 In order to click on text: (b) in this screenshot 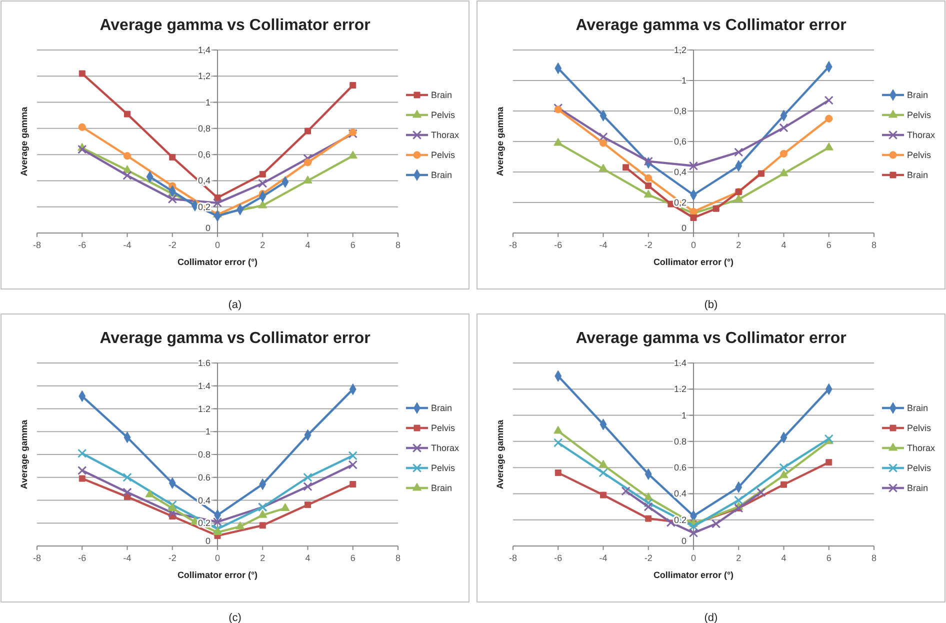, I will do `click(711, 305)`.